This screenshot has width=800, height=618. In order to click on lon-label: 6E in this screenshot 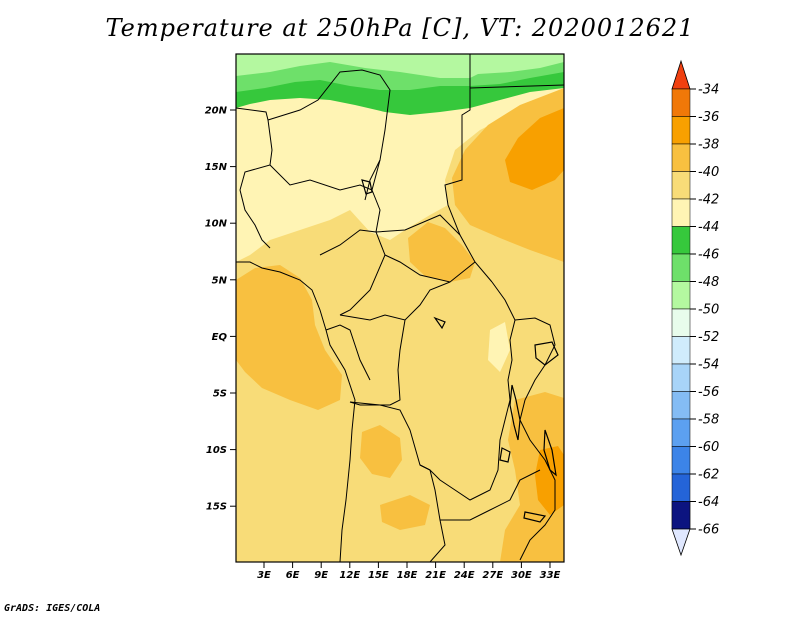, I will do `click(293, 575)`.